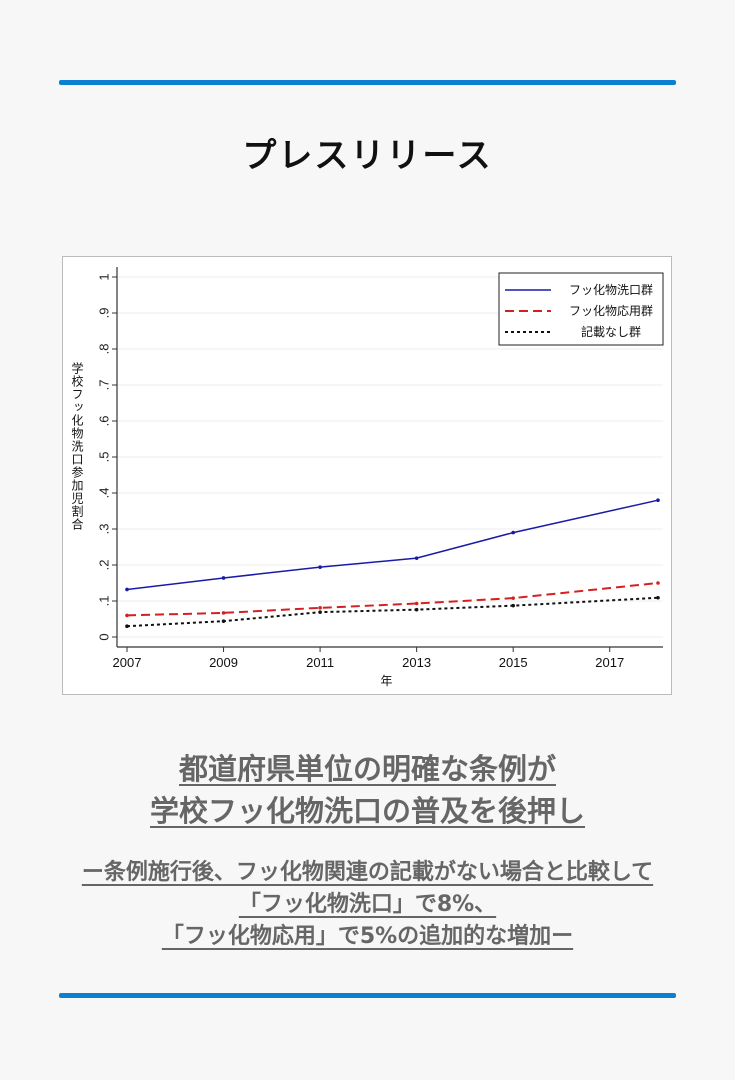 This screenshot has width=735, height=1080. What do you see at coordinates (103, 601) in the screenshot?
I see `y-tick-label: .1` at bounding box center [103, 601].